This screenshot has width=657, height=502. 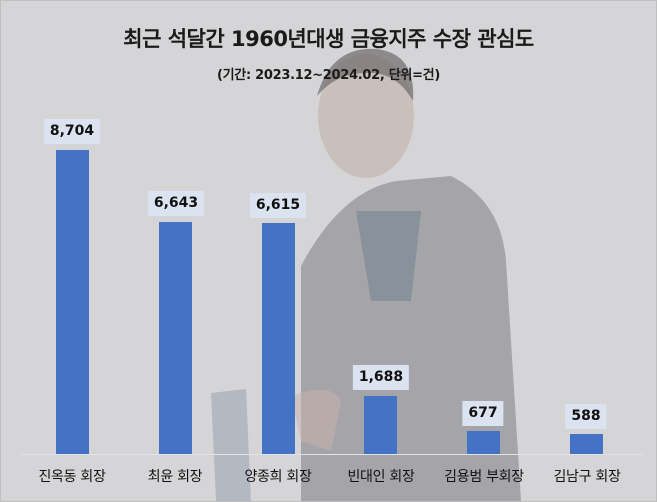 I want to click on value-label-0: 8,704, so click(x=72, y=131).